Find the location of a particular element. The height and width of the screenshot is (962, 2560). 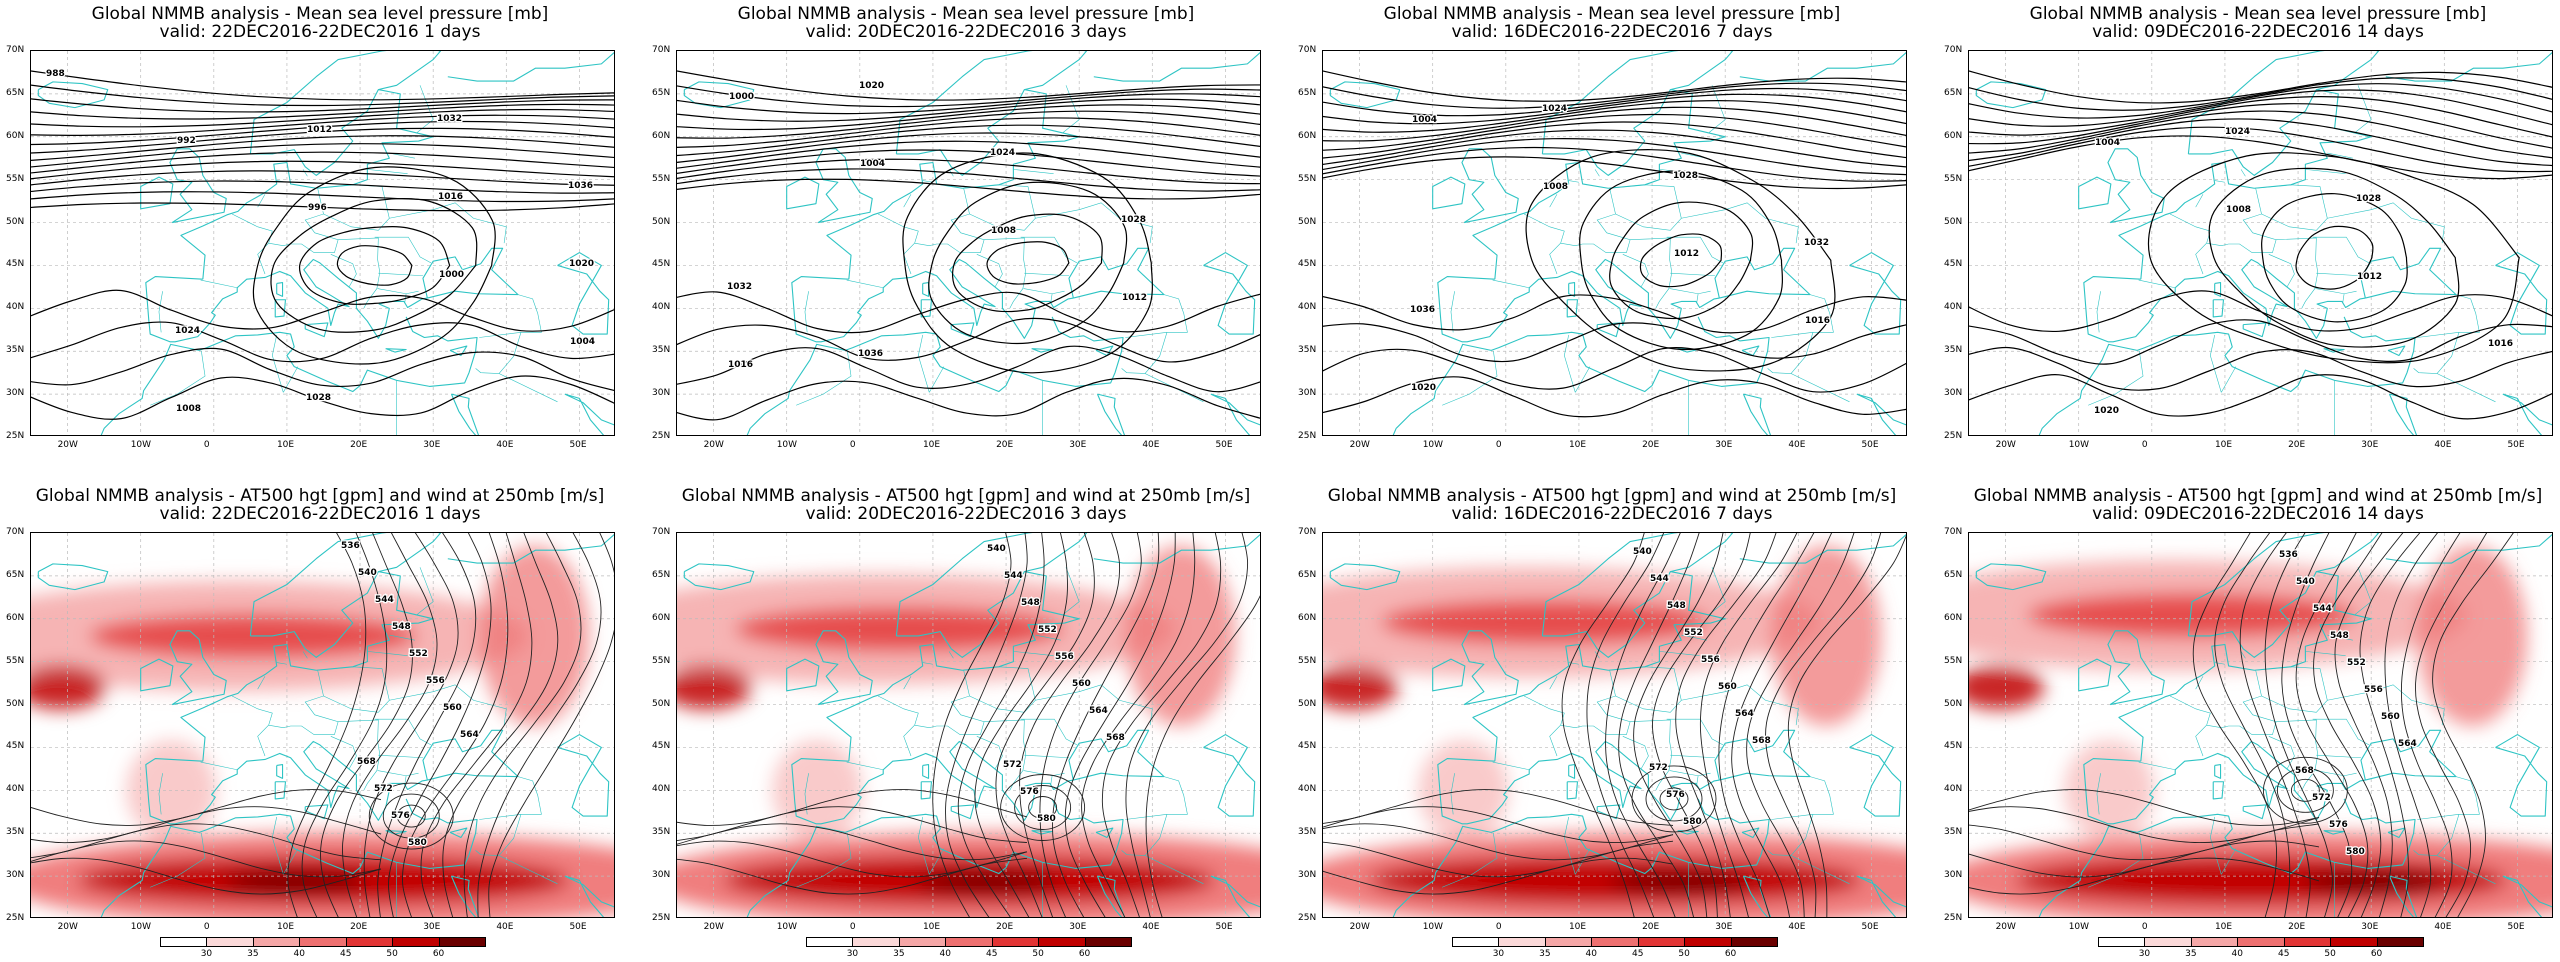

map-canvas: 1000 1004 1008 1012 1016 1020 1024 1028 1032 1036 is located at coordinates (968, 243).